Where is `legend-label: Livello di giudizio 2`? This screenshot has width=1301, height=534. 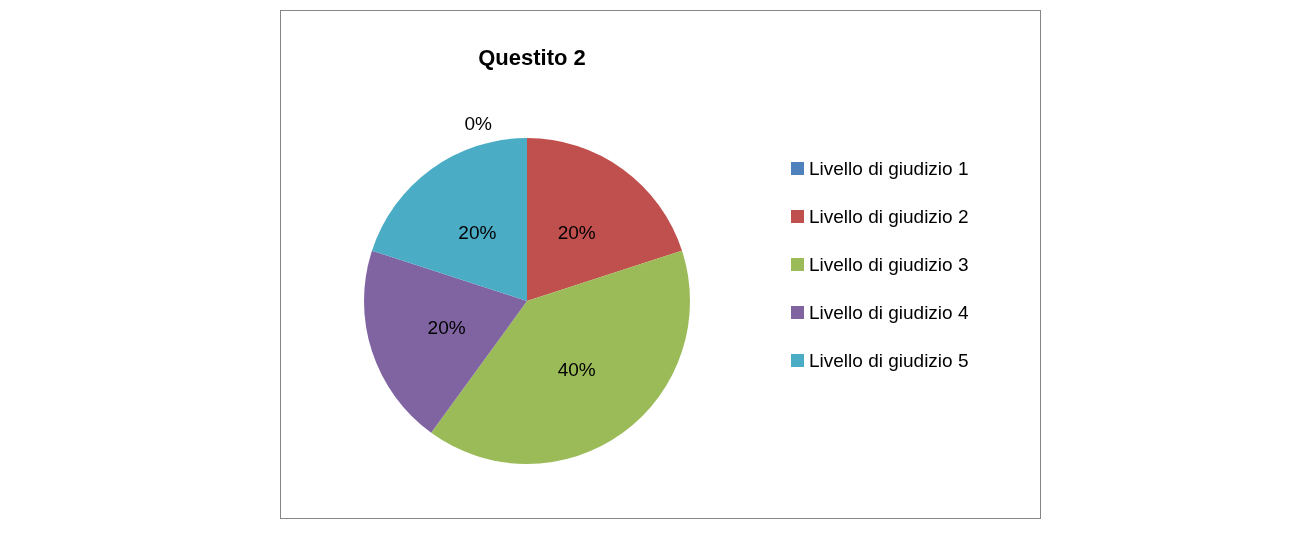 legend-label: Livello di giudizio 2 is located at coordinates (889, 216).